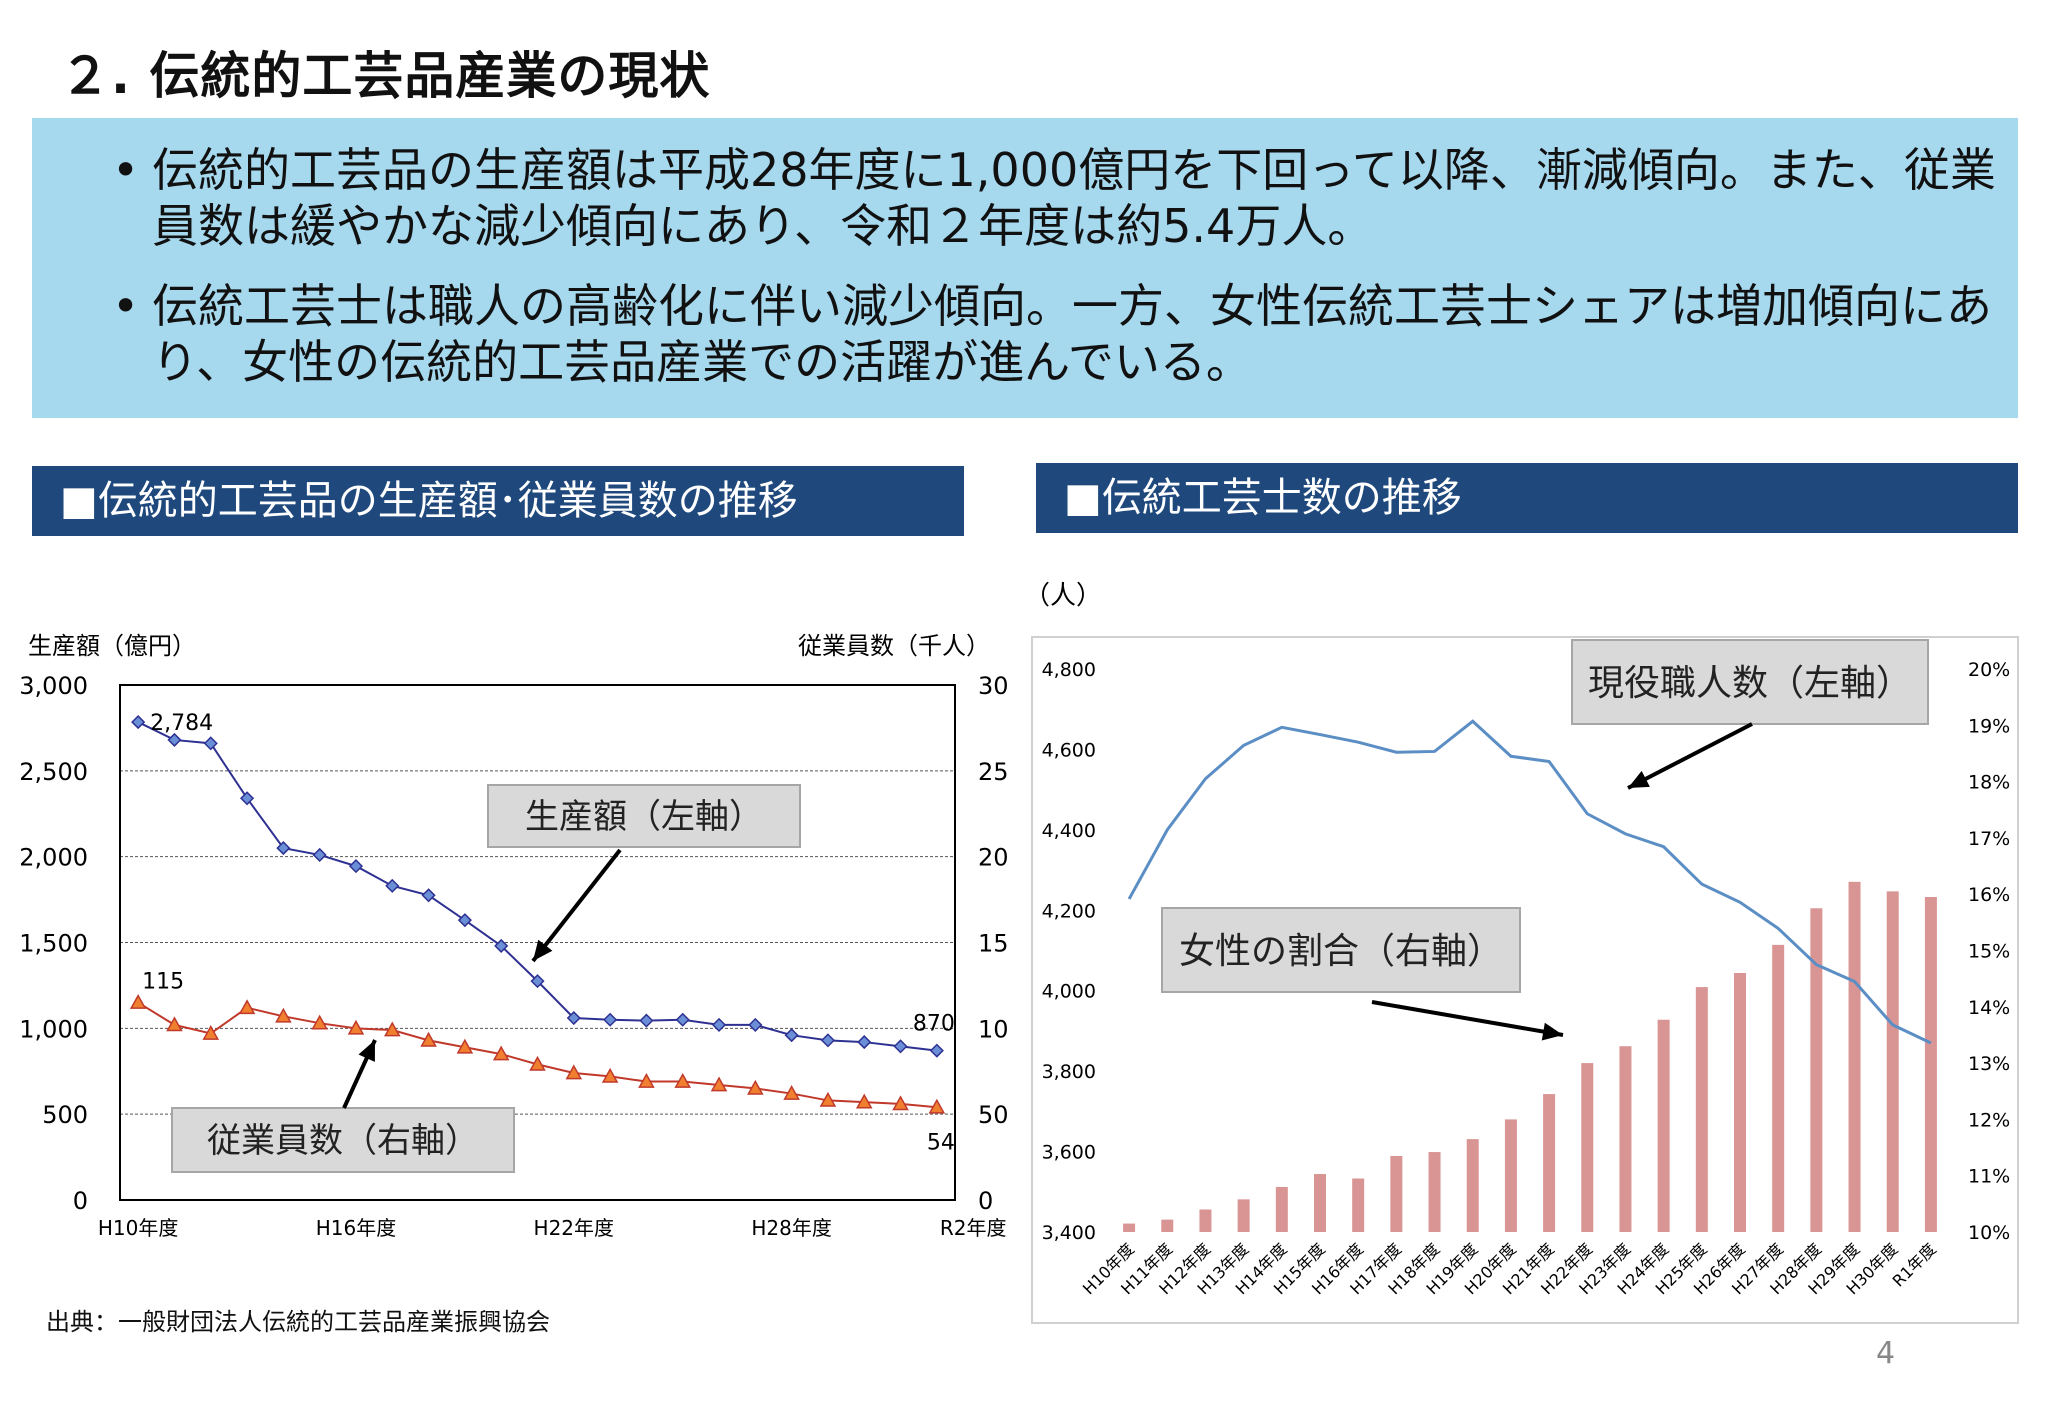 The image size is (2048, 1403). What do you see at coordinates (985, 1201) in the screenshot?
I see `y-tick-right: 0` at bounding box center [985, 1201].